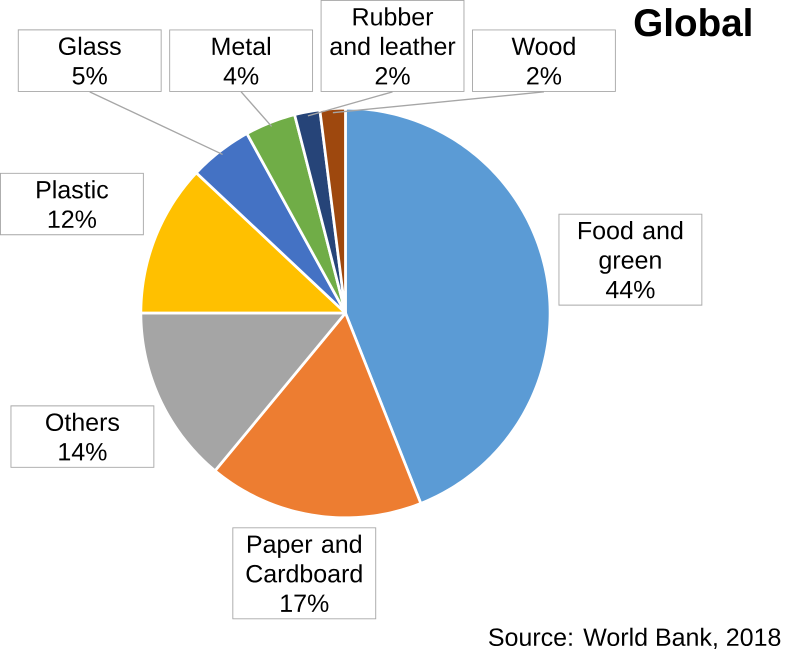  I want to click on data-label: 5%, so click(89, 76).